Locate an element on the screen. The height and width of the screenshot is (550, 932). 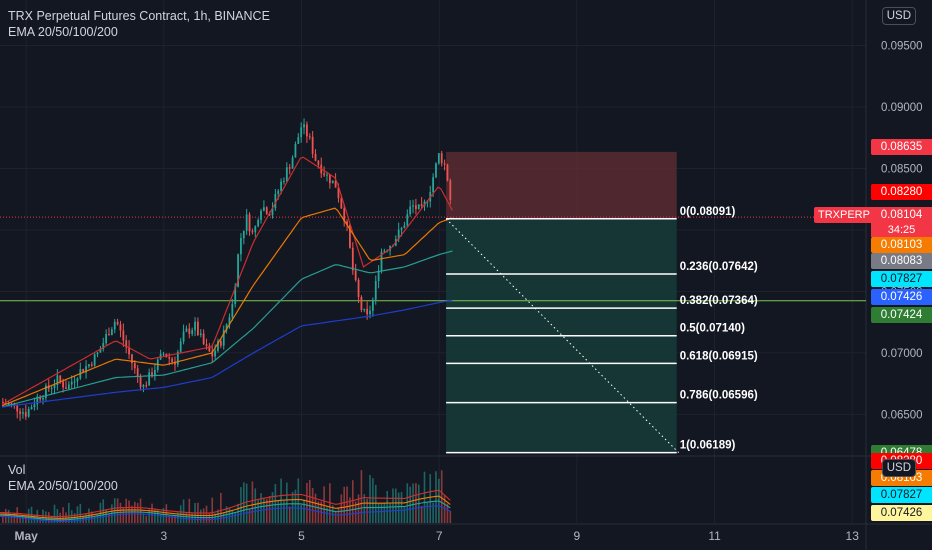
x-tick-label: 7 is located at coordinates (439, 536).